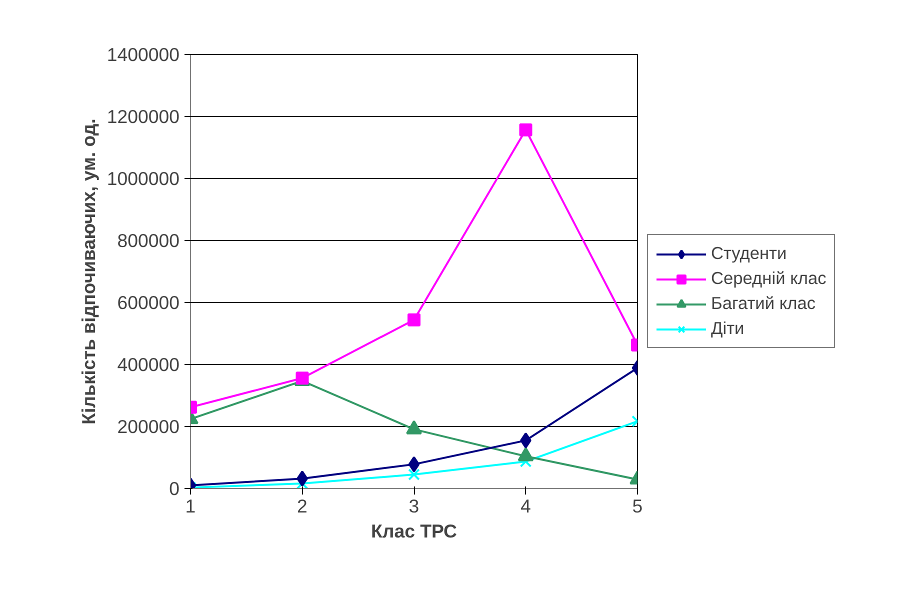 The width and height of the screenshot is (916, 606). I want to click on x-tick-label: 3, so click(414, 506).